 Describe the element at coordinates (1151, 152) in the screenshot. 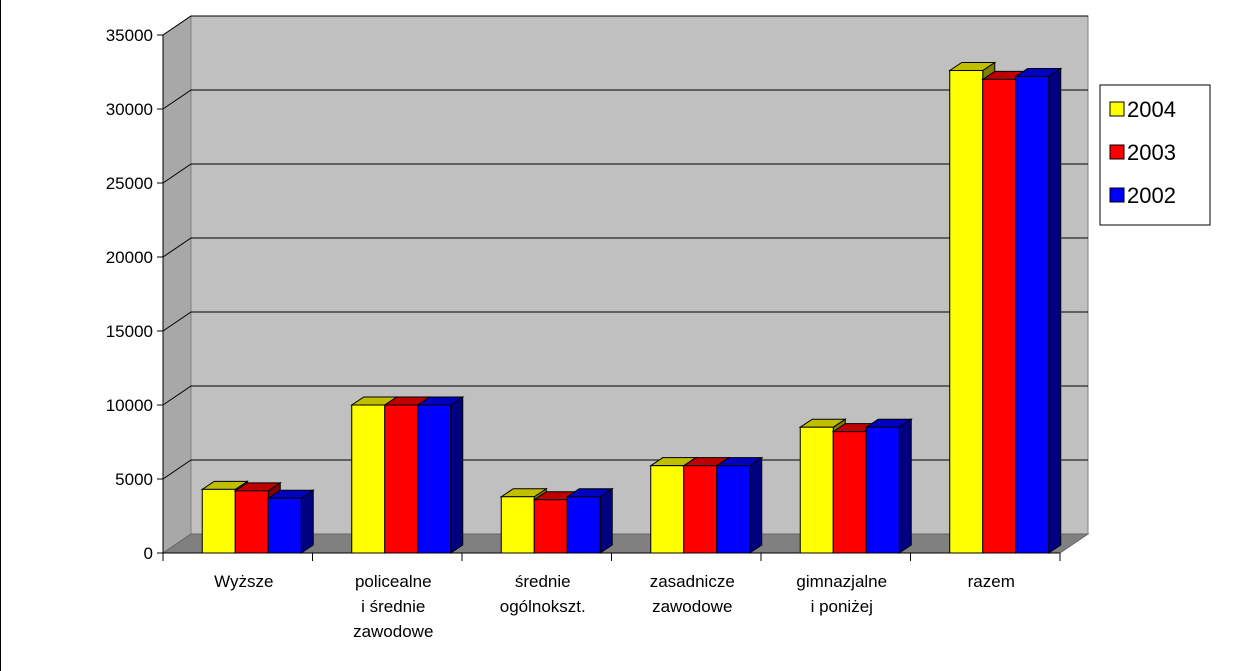

I see `legend-label: 2003` at that location.